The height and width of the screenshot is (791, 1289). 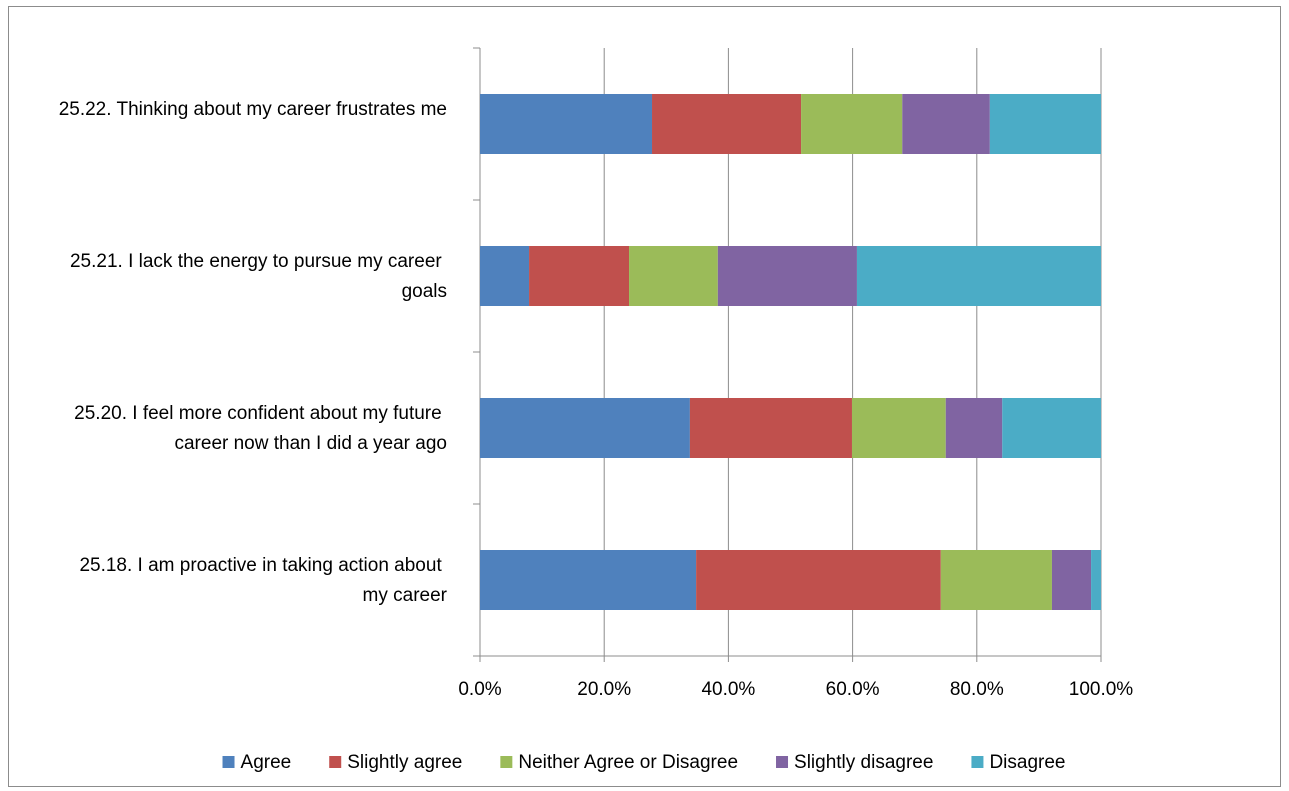 I want to click on legend-label: Slightly agree, so click(x=404, y=762).